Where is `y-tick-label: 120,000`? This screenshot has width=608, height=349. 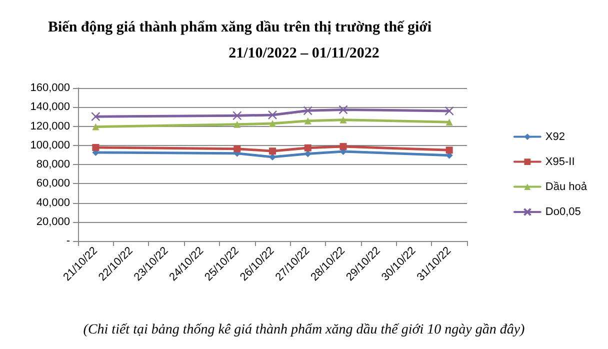
y-tick-label: 120,000 is located at coordinates (50, 126).